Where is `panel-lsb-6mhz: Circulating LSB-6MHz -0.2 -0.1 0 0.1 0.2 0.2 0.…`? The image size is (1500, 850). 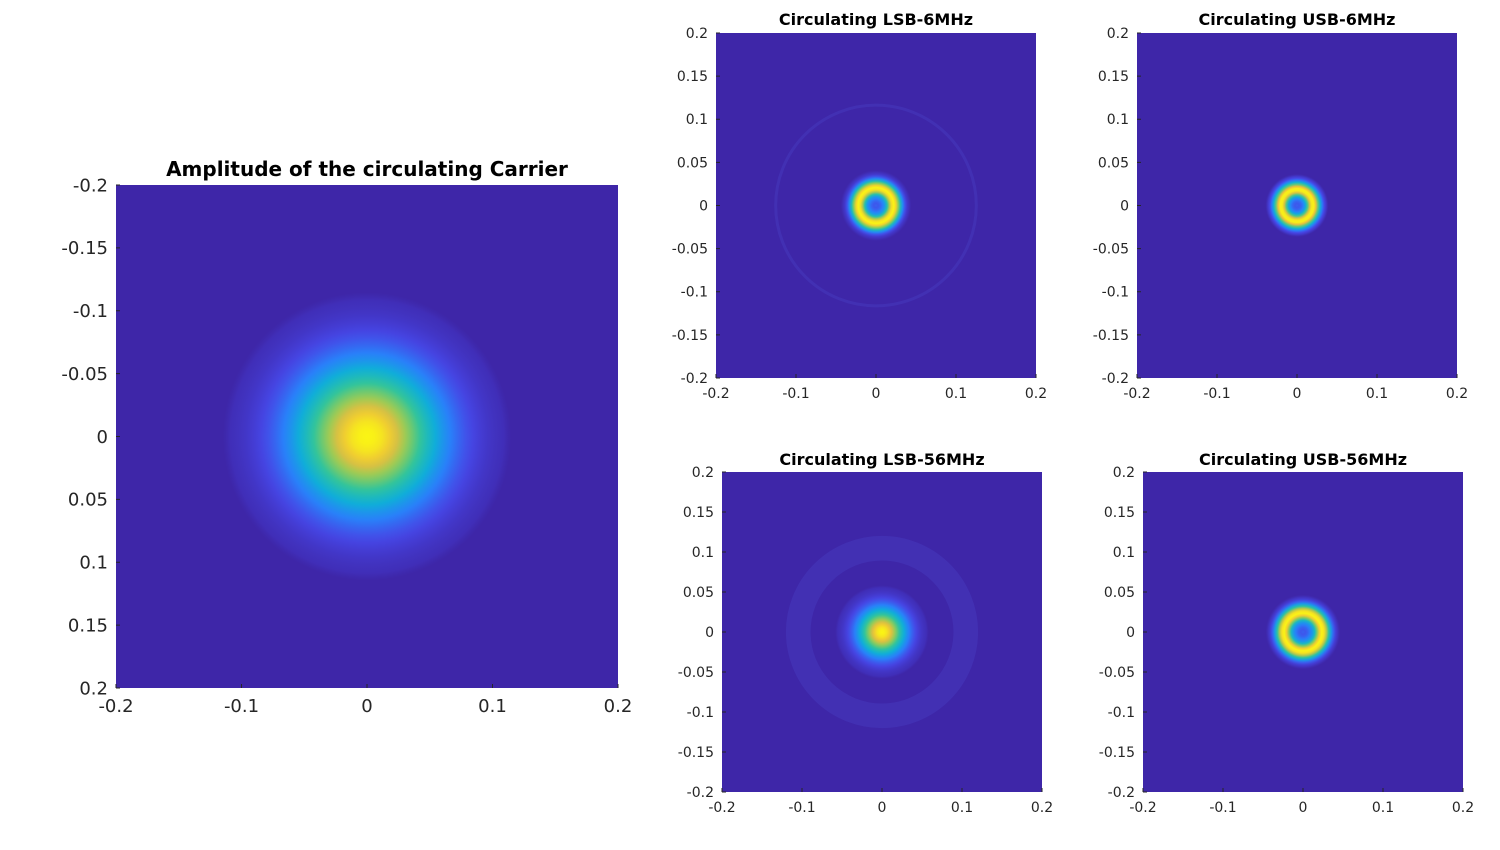 panel-lsb-6mhz: Circulating LSB-6MHz -0.2 -0.1 0 0.1 0.2 0.2 0.… is located at coordinates (859, 206).